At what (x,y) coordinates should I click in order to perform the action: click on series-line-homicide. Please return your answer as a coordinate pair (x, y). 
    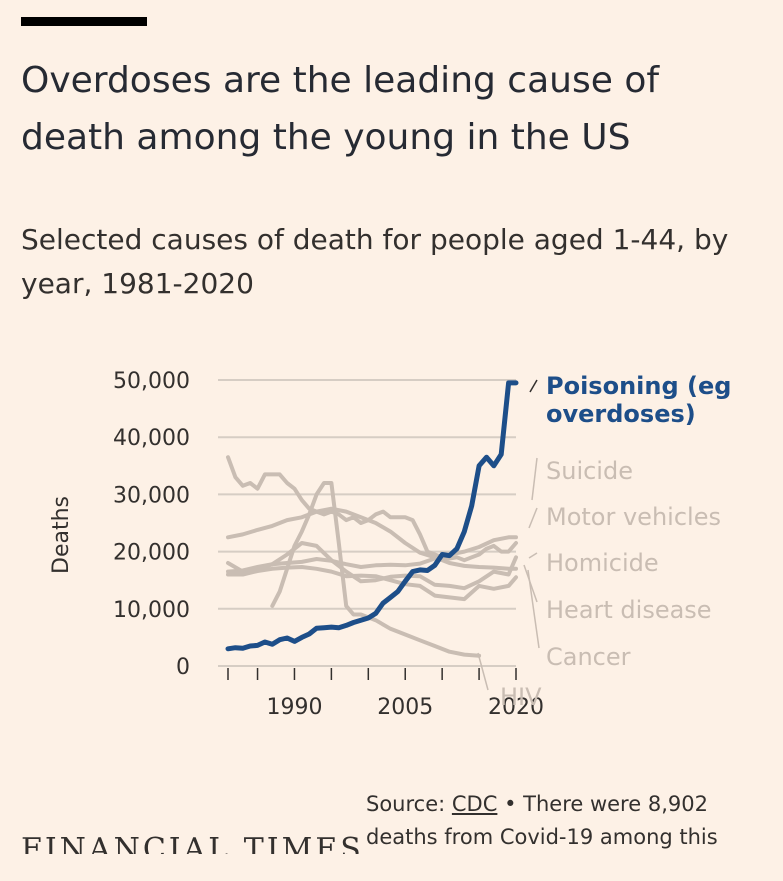
    Looking at the image, I should click on (372, 566).